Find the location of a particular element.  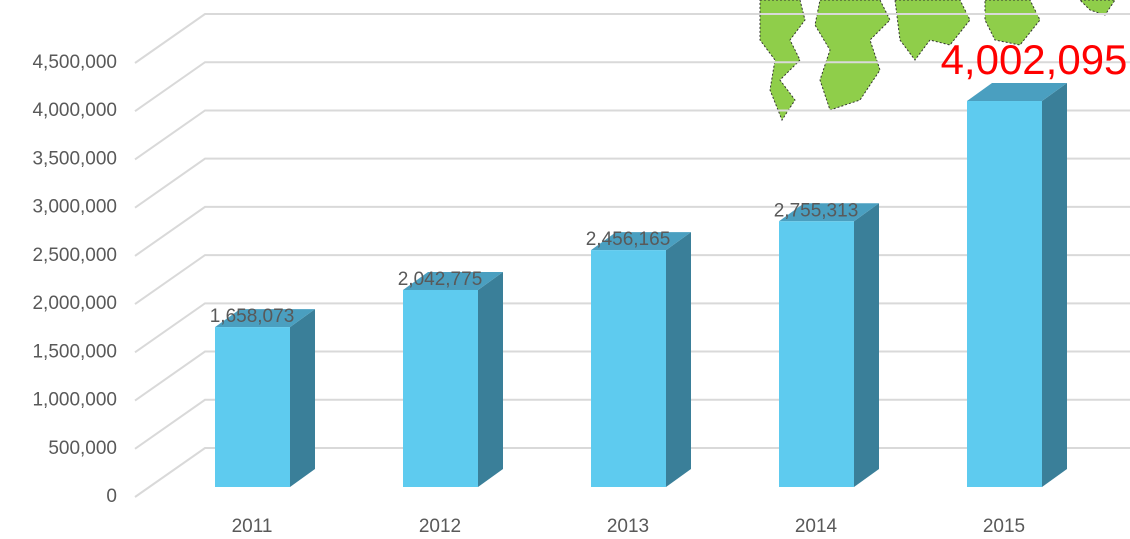

x-tick-label: 2014 is located at coordinates (816, 526).